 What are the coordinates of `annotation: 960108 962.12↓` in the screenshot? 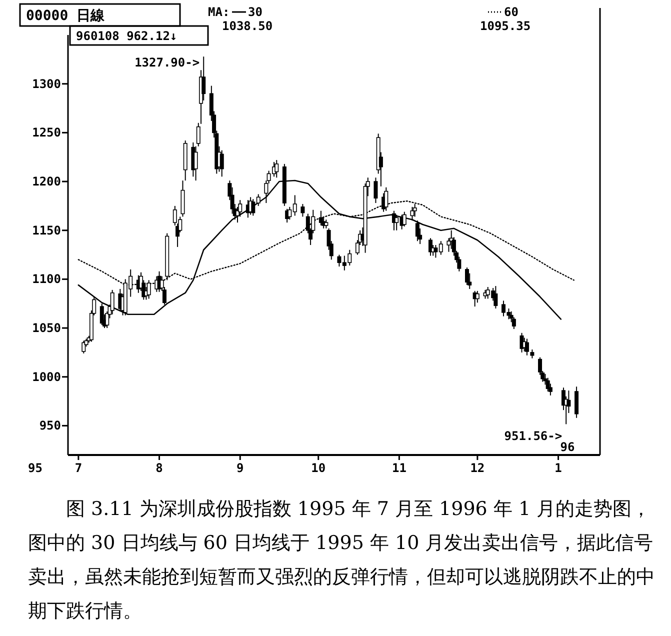 It's located at (127, 36).